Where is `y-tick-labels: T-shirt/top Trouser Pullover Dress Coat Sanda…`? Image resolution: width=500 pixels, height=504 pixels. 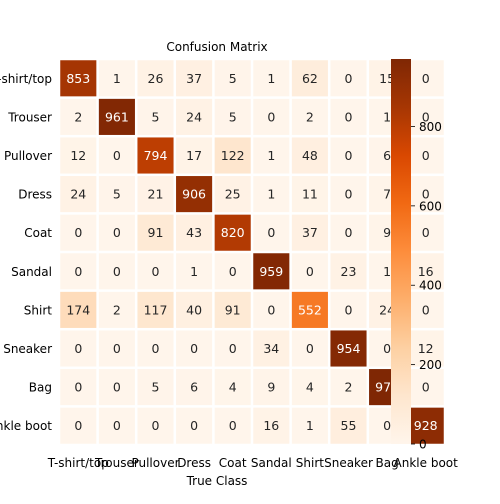 y-tick-labels: T-shirt/top Trouser Pullover Dress Coat Sanda… is located at coordinates (26, 252).